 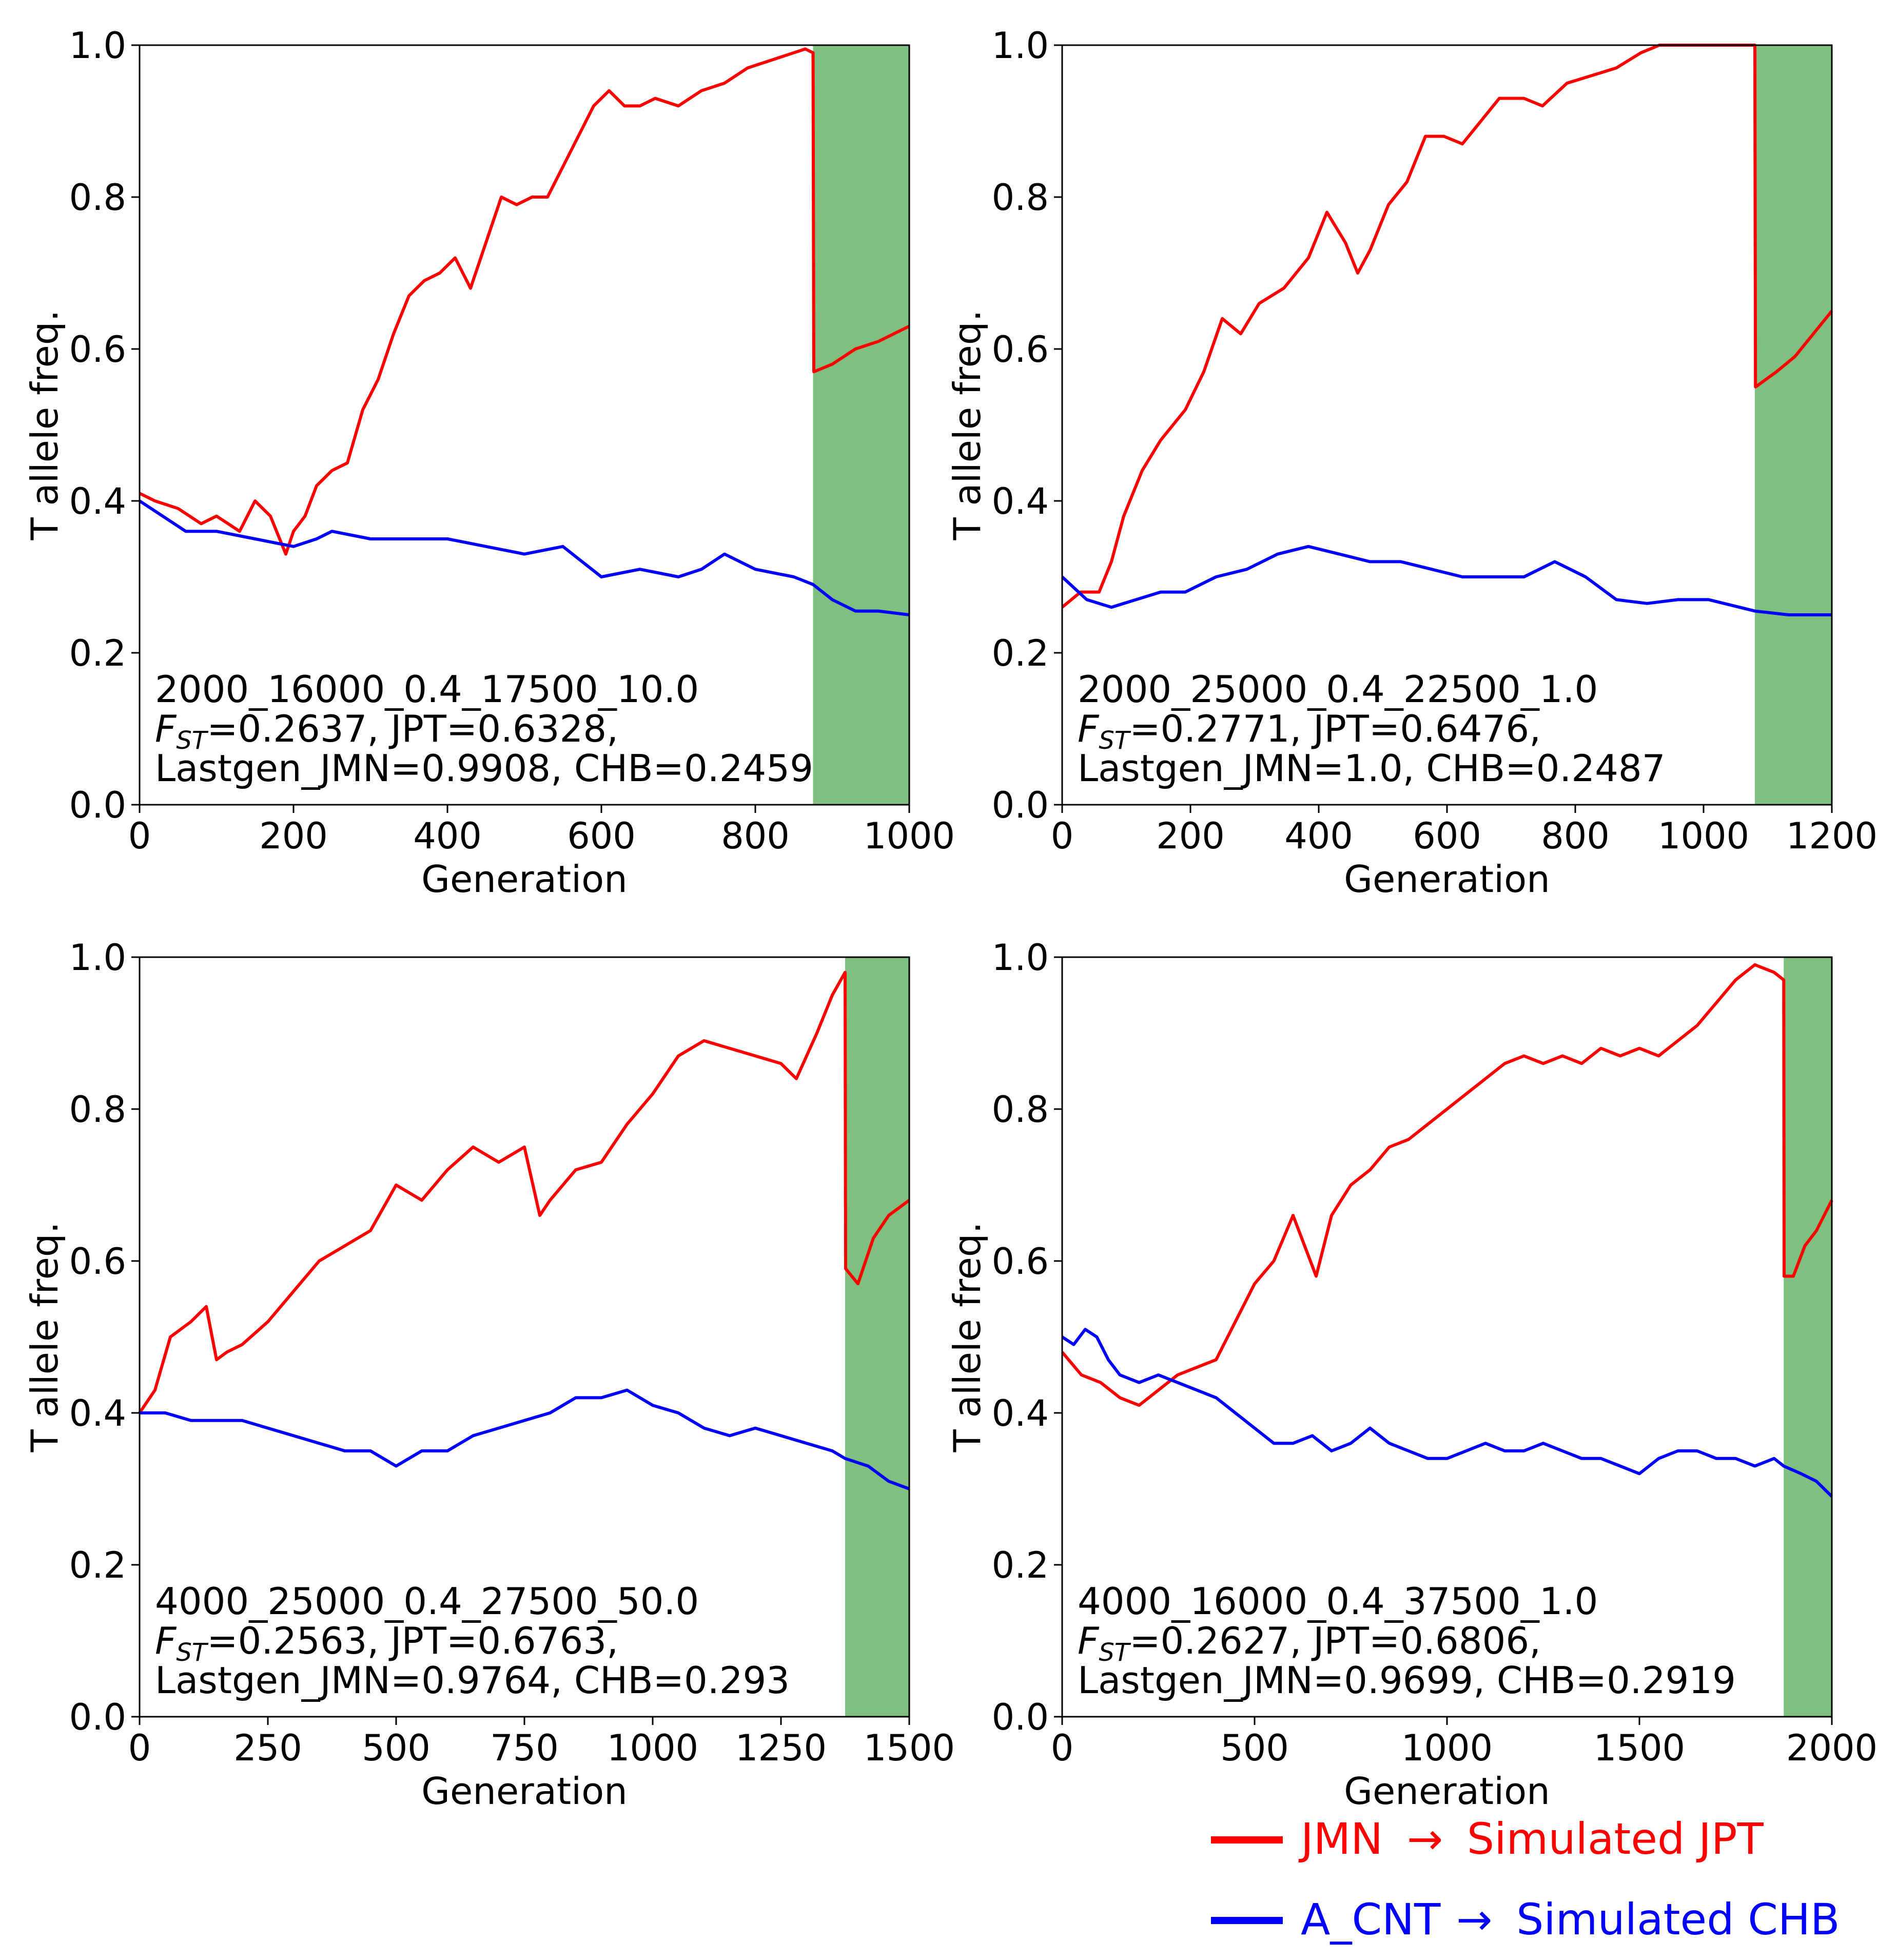 What do you see at coordinates (472, 1680) in the screenshot?
I see `annotation-lastgen: Lastgen_JMN=0.9764, CHB=0.293` at bounding box center [472, 1680].